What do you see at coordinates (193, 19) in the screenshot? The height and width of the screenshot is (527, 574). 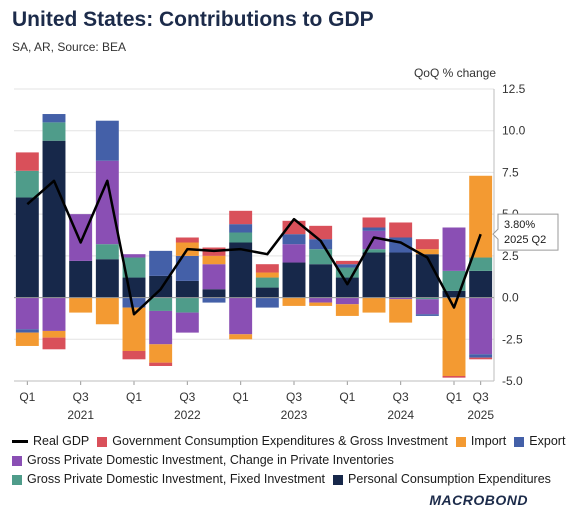 I see `chart-title: United States: Contributions to GDP` at bounding box center [193, 19].